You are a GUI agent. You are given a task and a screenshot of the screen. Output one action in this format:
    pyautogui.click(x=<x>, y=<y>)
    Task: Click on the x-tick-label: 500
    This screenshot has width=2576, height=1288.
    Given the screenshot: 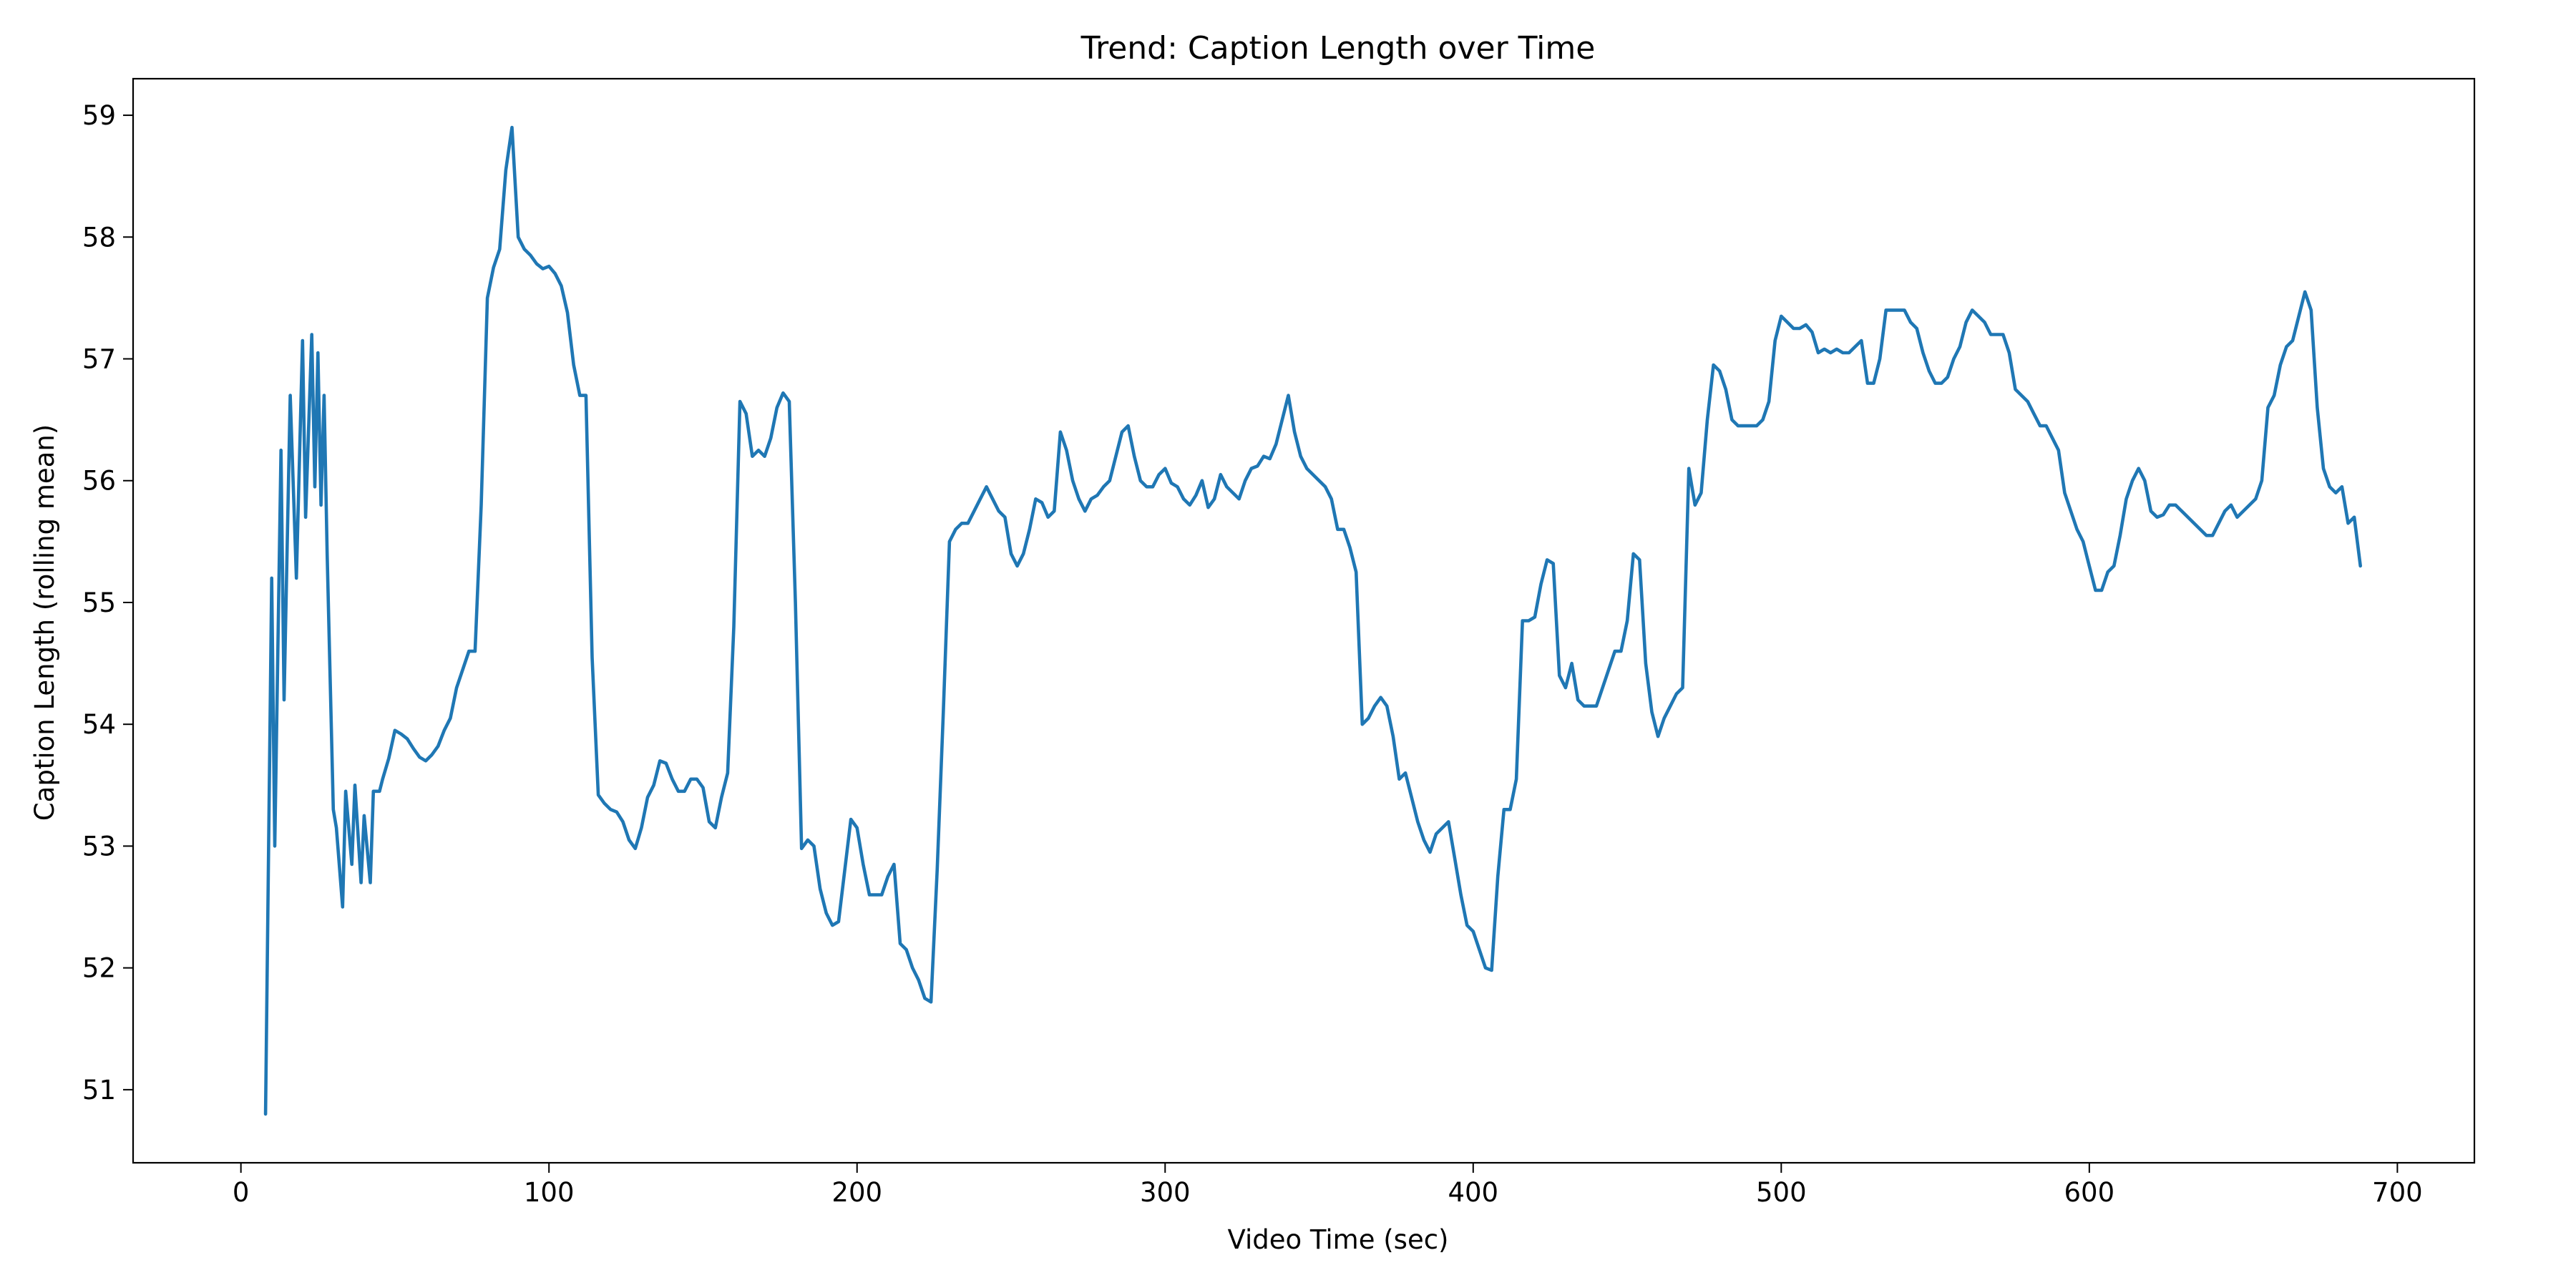 What is the action you would take?
    pyautogui.click(x=1781, y=1192)
    